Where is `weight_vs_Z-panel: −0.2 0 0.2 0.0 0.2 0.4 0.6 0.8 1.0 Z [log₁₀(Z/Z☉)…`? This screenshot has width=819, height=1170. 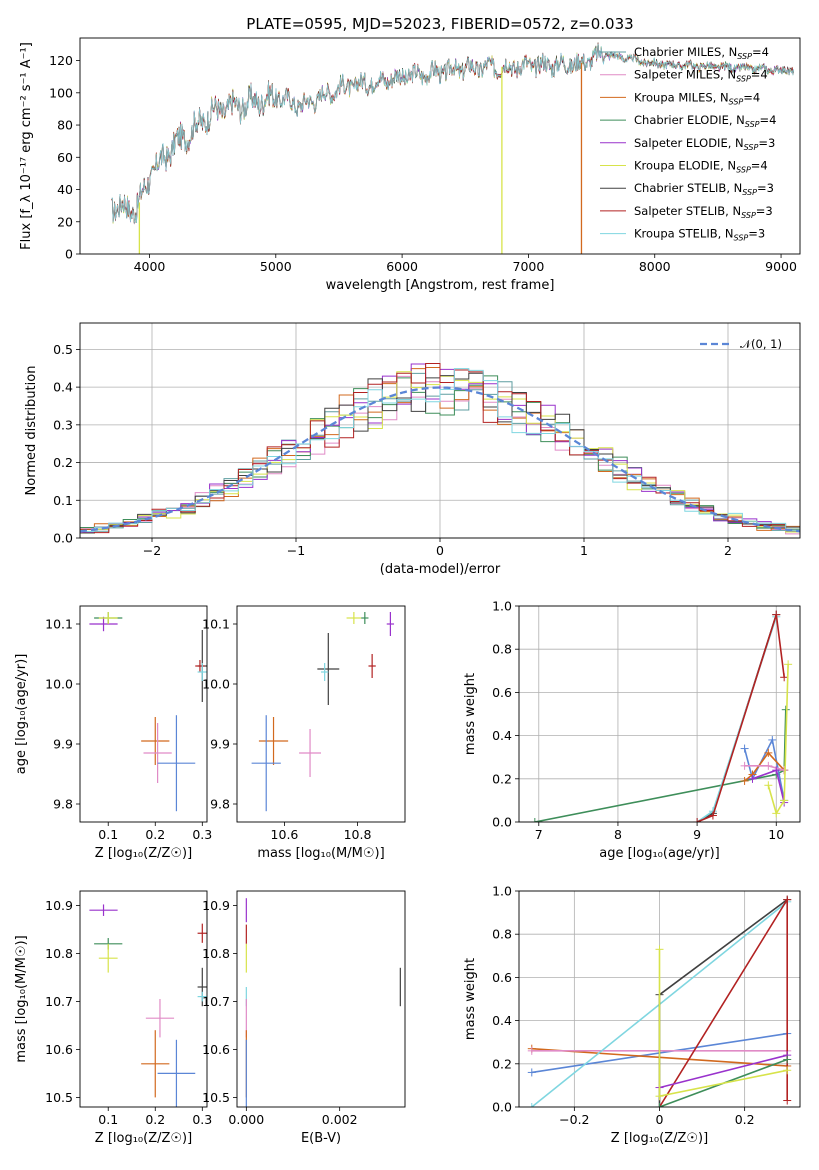 weight_vs_Z-panel: −0.2 0 0.2 0.0 0.2 0.4 0.6 0.8 1.0 Z [log₁₀(Z/Z☉)… is located at coordinates (632, 1015).